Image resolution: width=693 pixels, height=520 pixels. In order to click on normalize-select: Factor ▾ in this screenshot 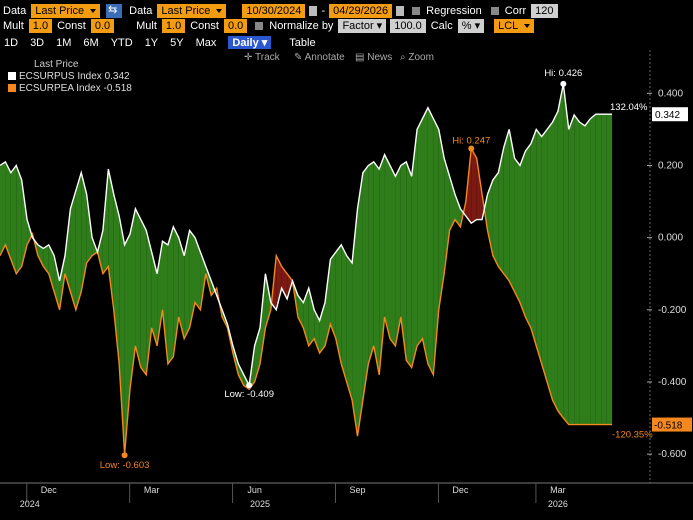, I will do `click(362, 26)`.